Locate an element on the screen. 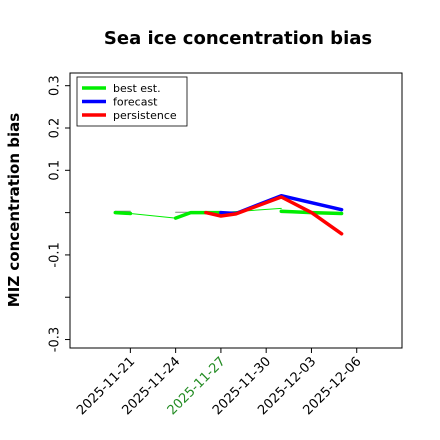 This screenshot has height=440, width=440. y-axis: 0.3 0.2 0.1 -0.1 -0.3 is located at coordinates (59, 213).